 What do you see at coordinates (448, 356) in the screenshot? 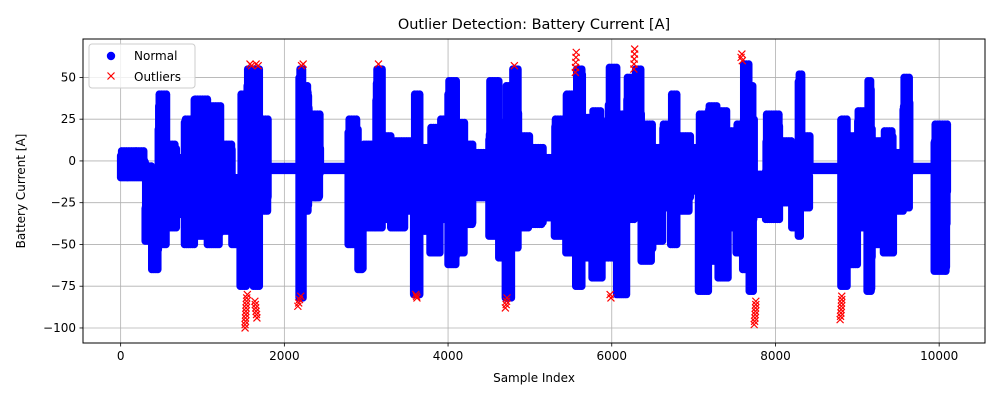
I see `x-tick-label: 4000` at bounding box center [448, 356].